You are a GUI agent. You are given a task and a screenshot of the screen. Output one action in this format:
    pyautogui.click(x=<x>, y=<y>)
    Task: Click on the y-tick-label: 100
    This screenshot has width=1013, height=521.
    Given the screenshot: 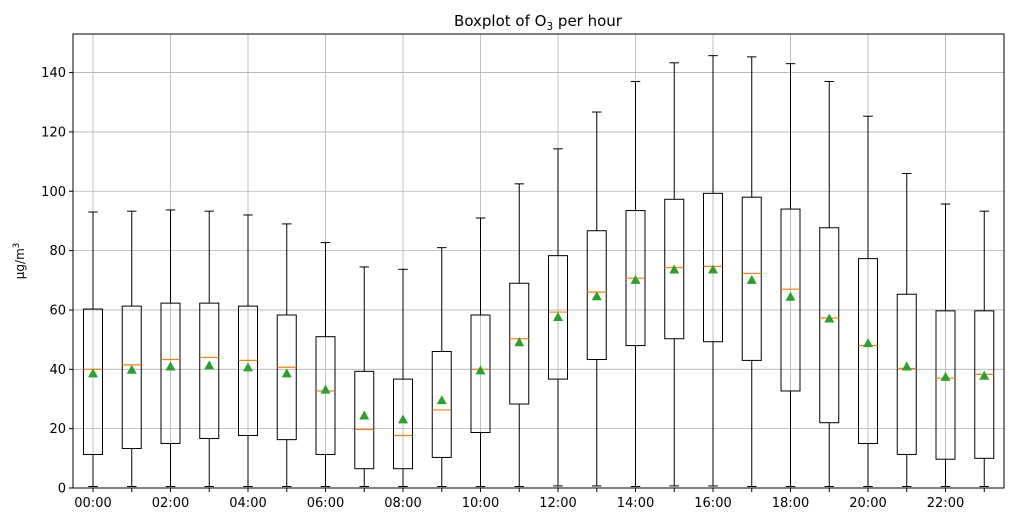 What is the action you would take?
    pyautogui.click(x=53, y=192)
    